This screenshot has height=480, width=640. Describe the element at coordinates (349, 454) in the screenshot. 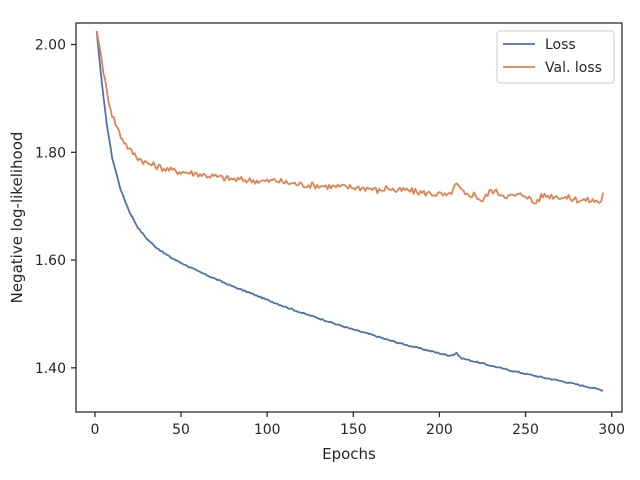

I see `x-axis-label: Epochs` at that location.